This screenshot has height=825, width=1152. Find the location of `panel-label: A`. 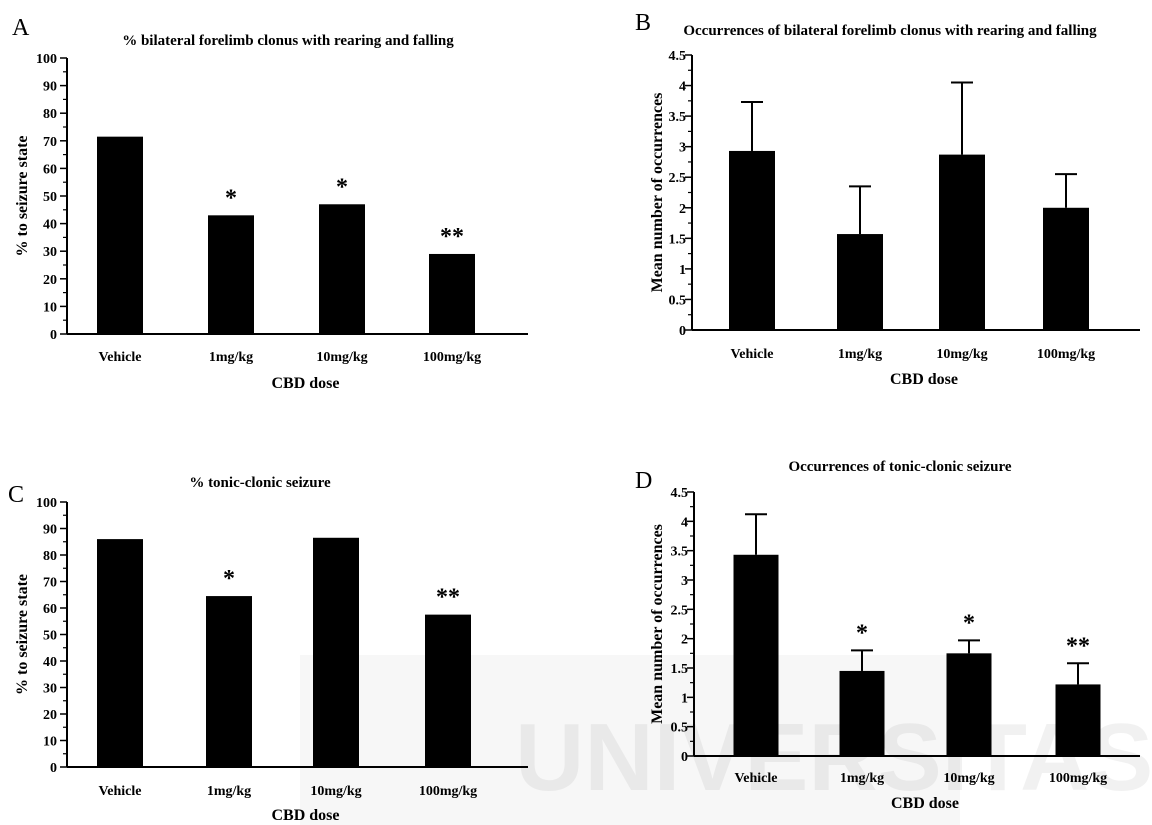

panel-label: A is located at coordinates (21, 28).